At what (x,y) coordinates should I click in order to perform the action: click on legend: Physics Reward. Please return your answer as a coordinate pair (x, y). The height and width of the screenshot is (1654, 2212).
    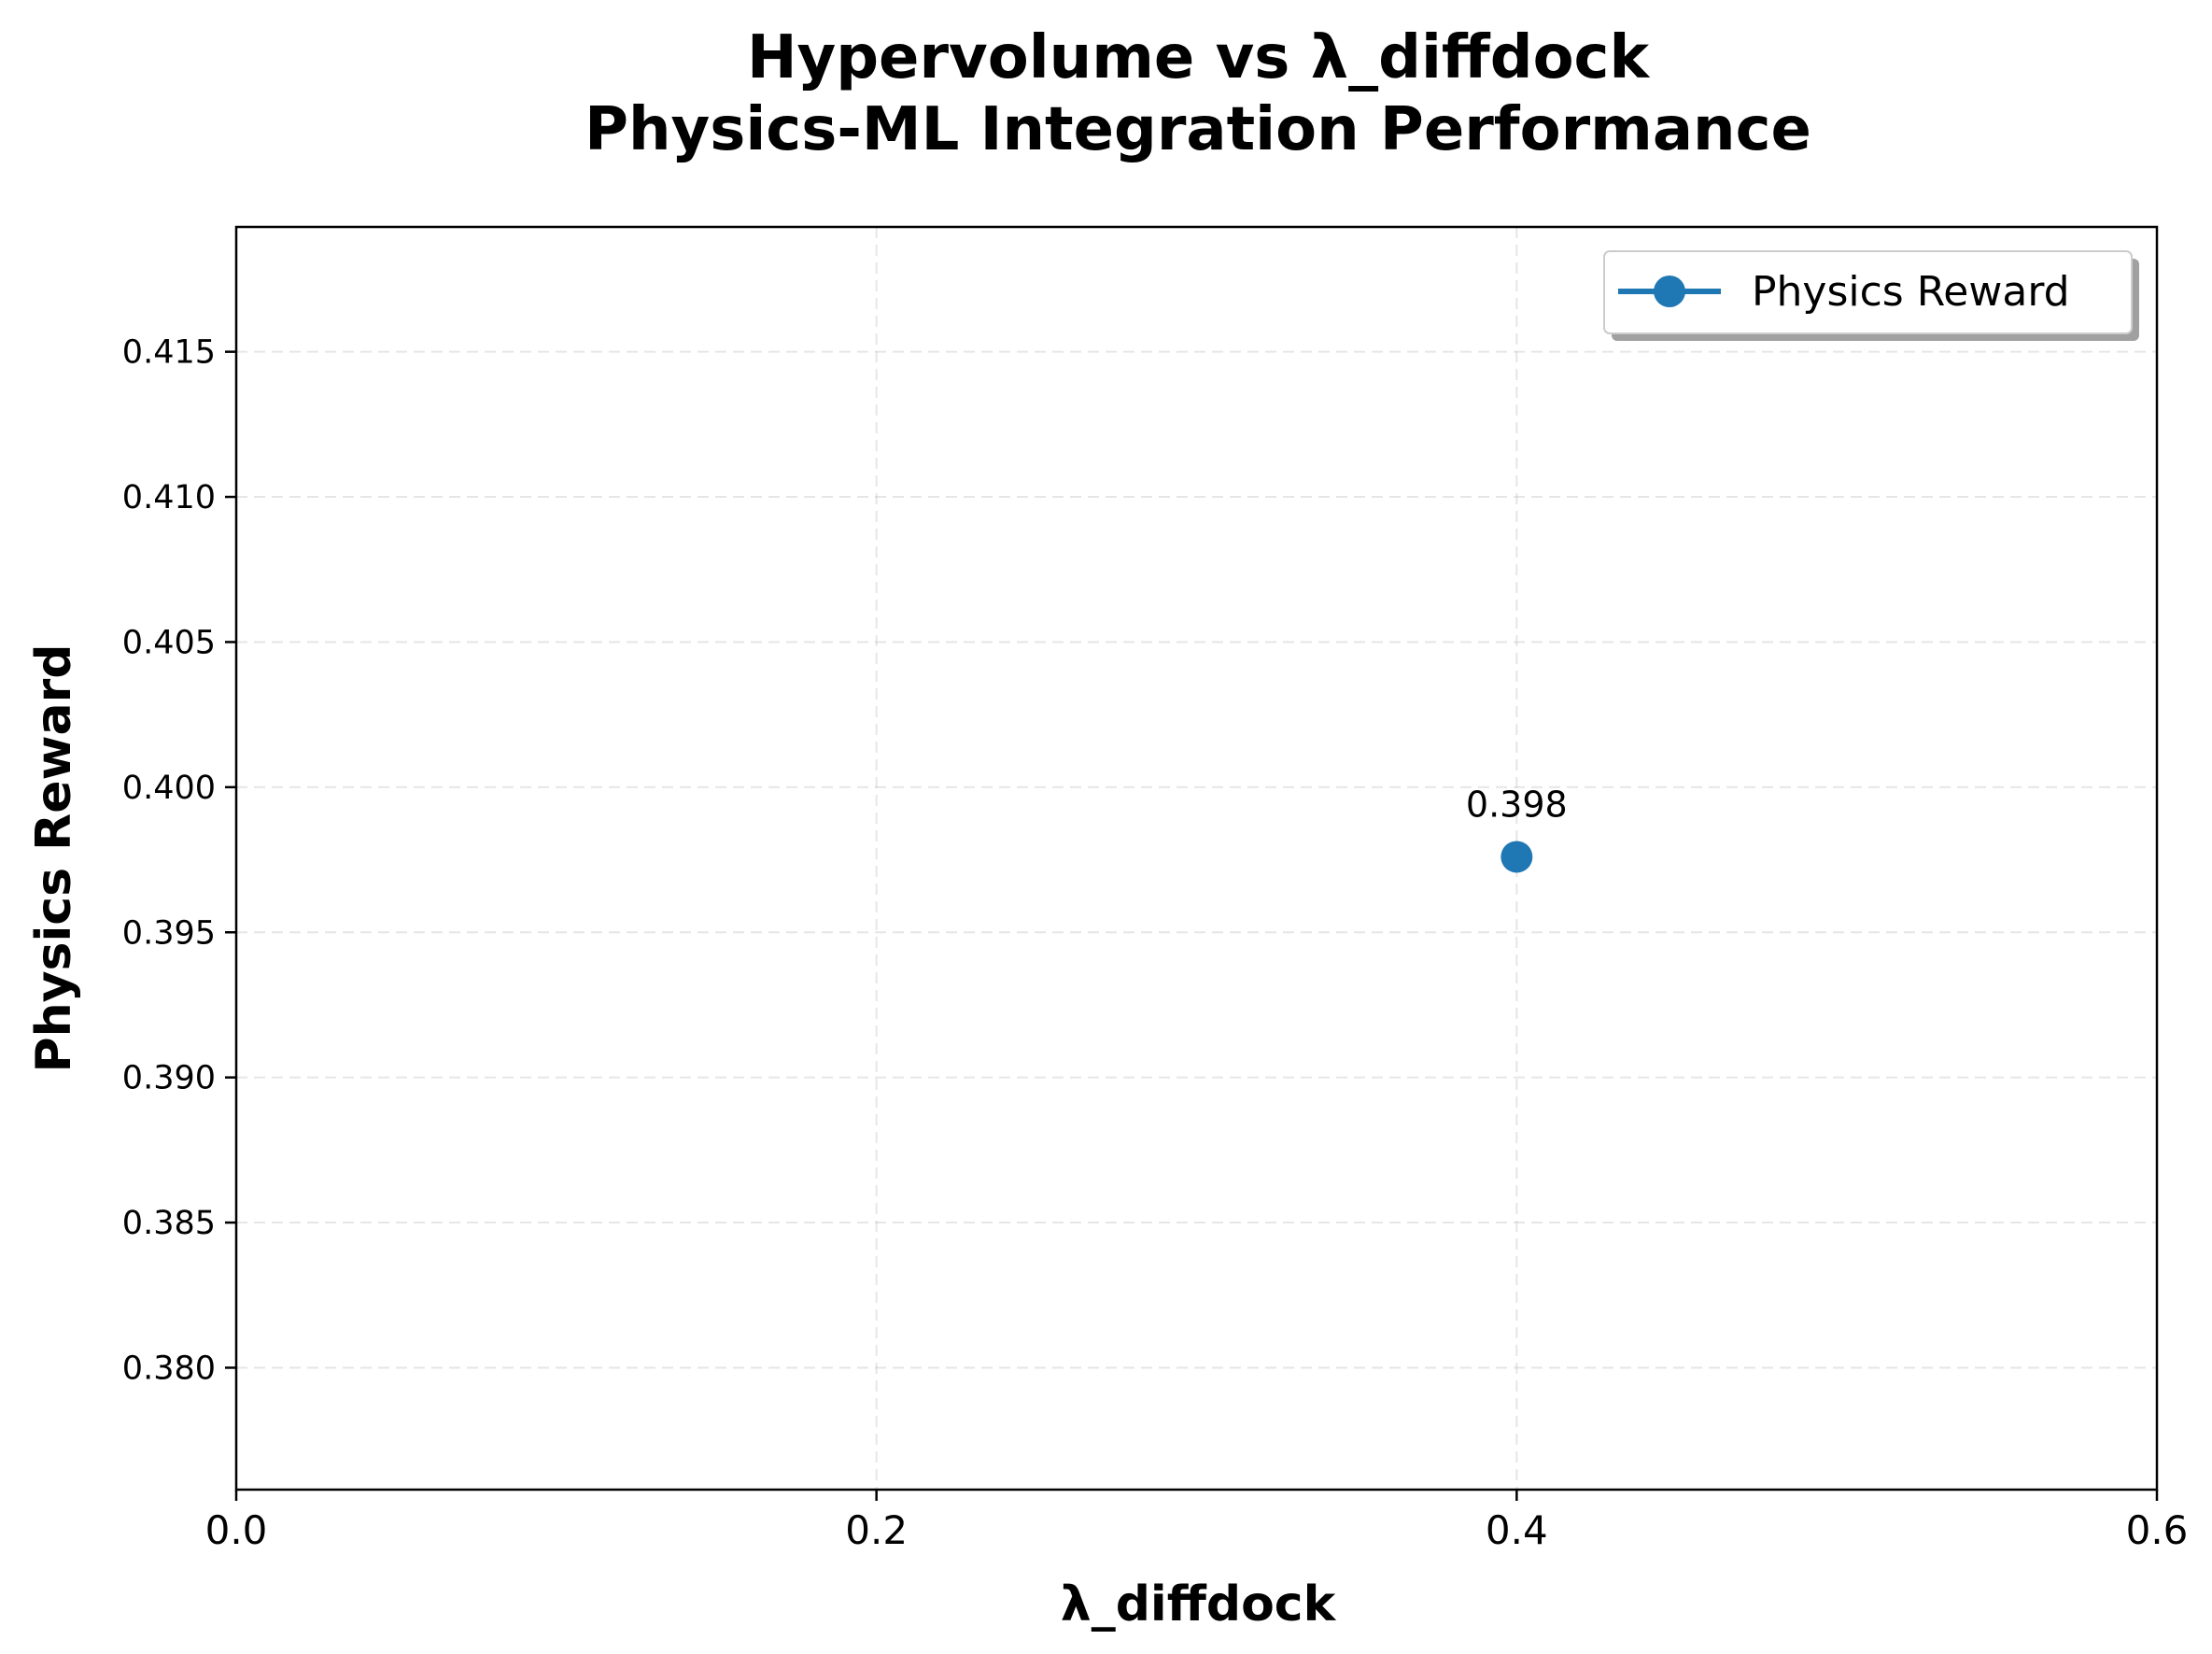
    Looking at the image, I should click on (1871, 295).